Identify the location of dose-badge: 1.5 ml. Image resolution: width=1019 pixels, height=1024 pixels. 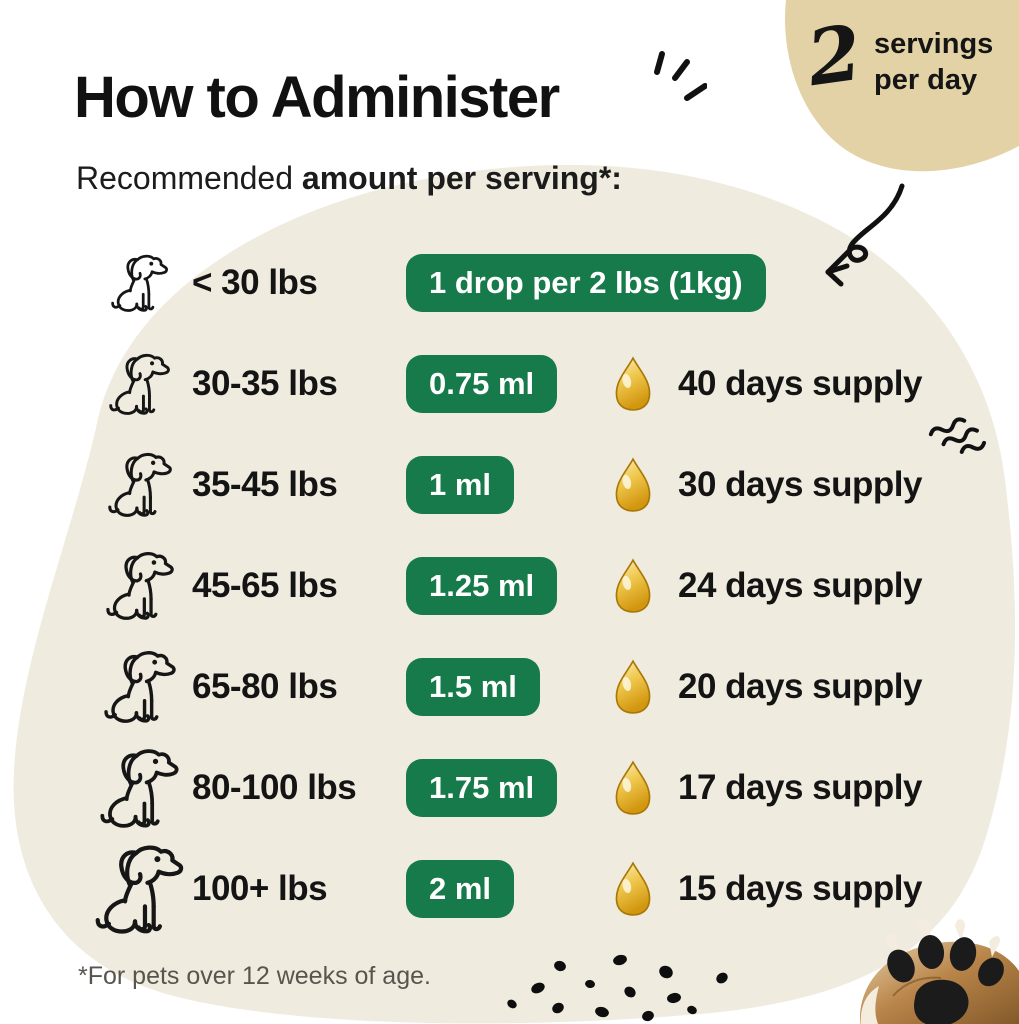
(473, 686).